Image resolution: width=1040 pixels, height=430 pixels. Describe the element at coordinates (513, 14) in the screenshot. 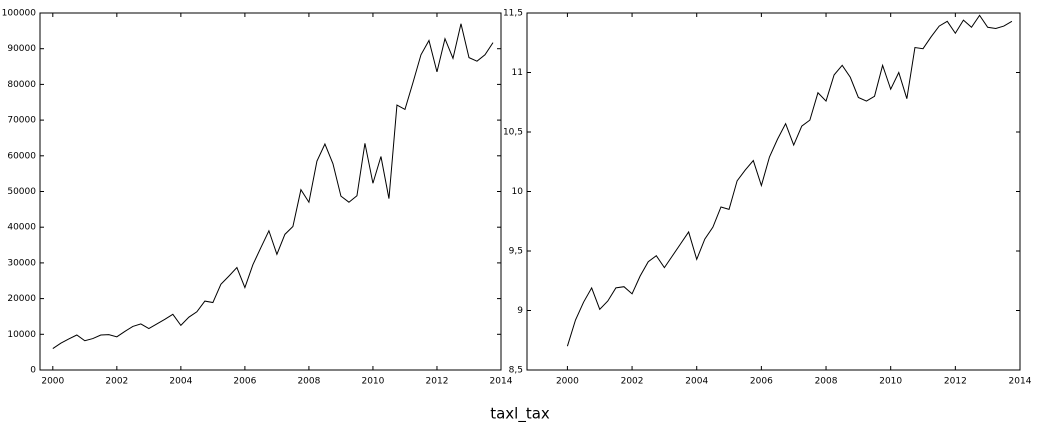

I see `y-tick-label: 11,5` at that location.